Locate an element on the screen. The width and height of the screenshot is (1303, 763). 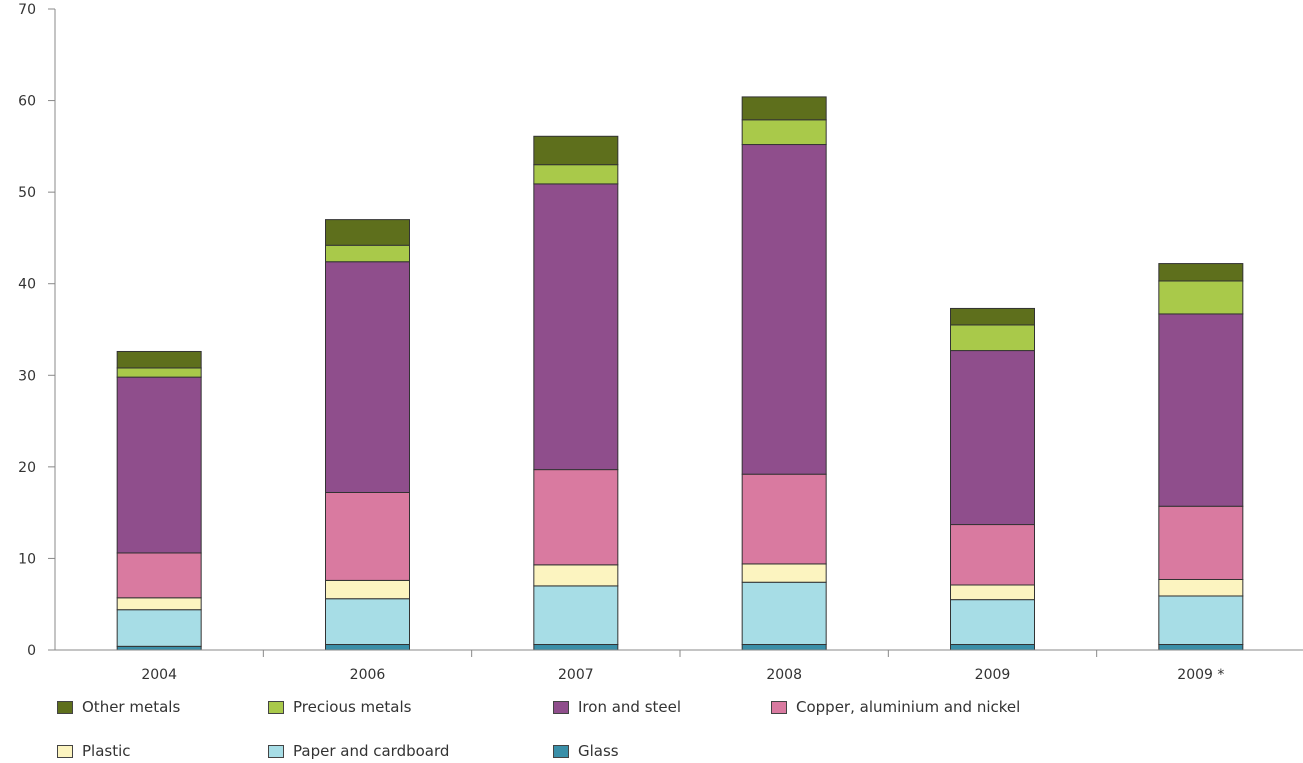
x-tick-label: 2009 is located at coordinates (993, 675).